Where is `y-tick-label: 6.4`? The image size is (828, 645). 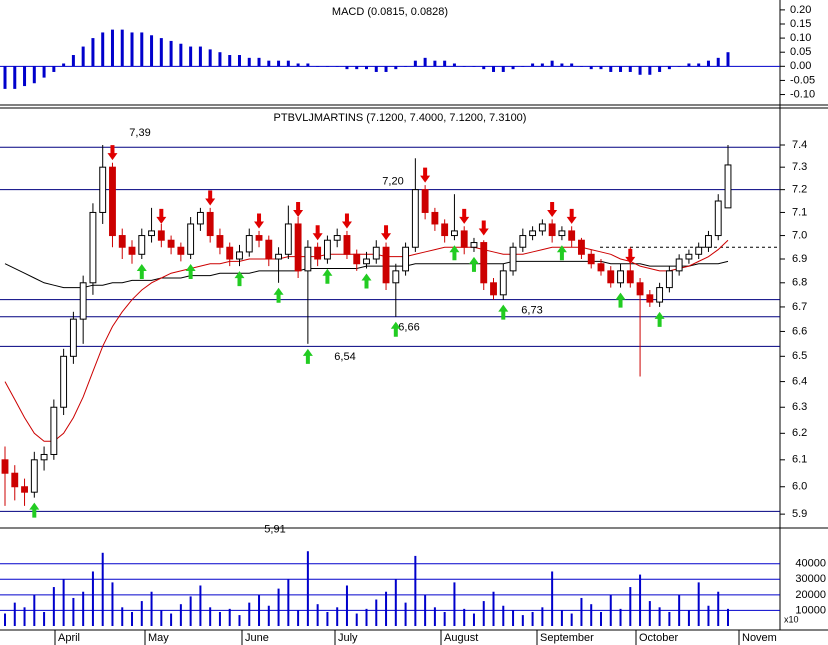
y-tick-label: 6.4 is located at coordinates (799, 381).